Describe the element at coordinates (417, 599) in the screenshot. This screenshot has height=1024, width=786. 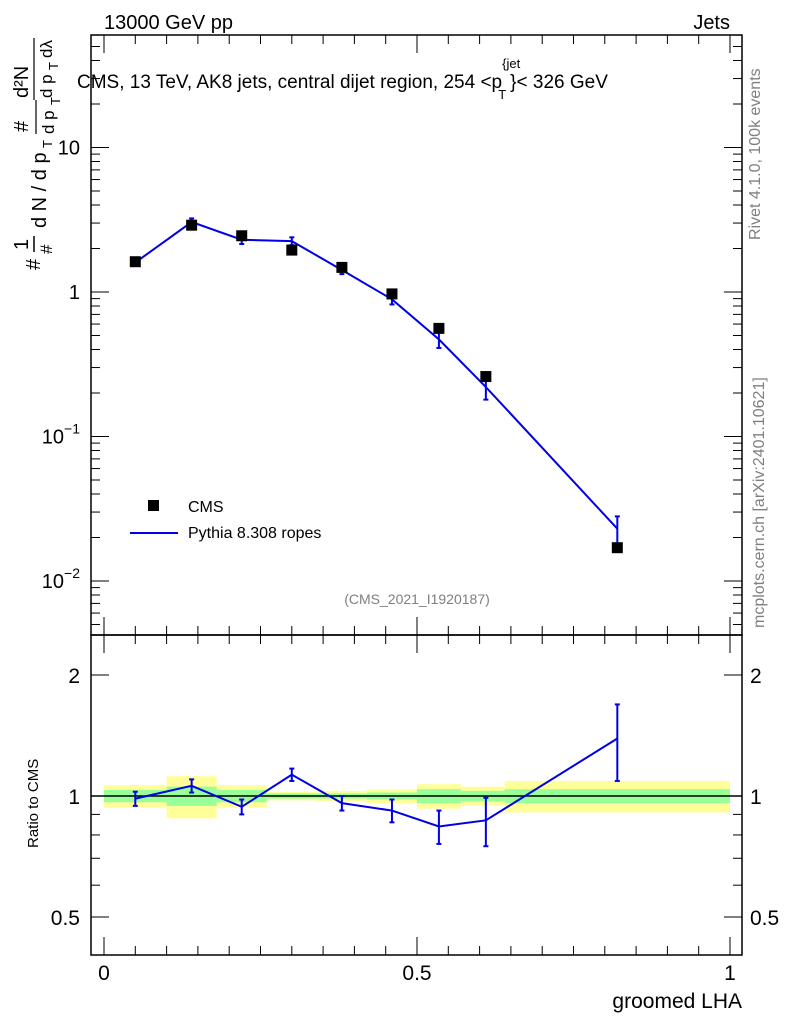
I see `analysis-id: (CMS_2021_I1920187)` at that location.